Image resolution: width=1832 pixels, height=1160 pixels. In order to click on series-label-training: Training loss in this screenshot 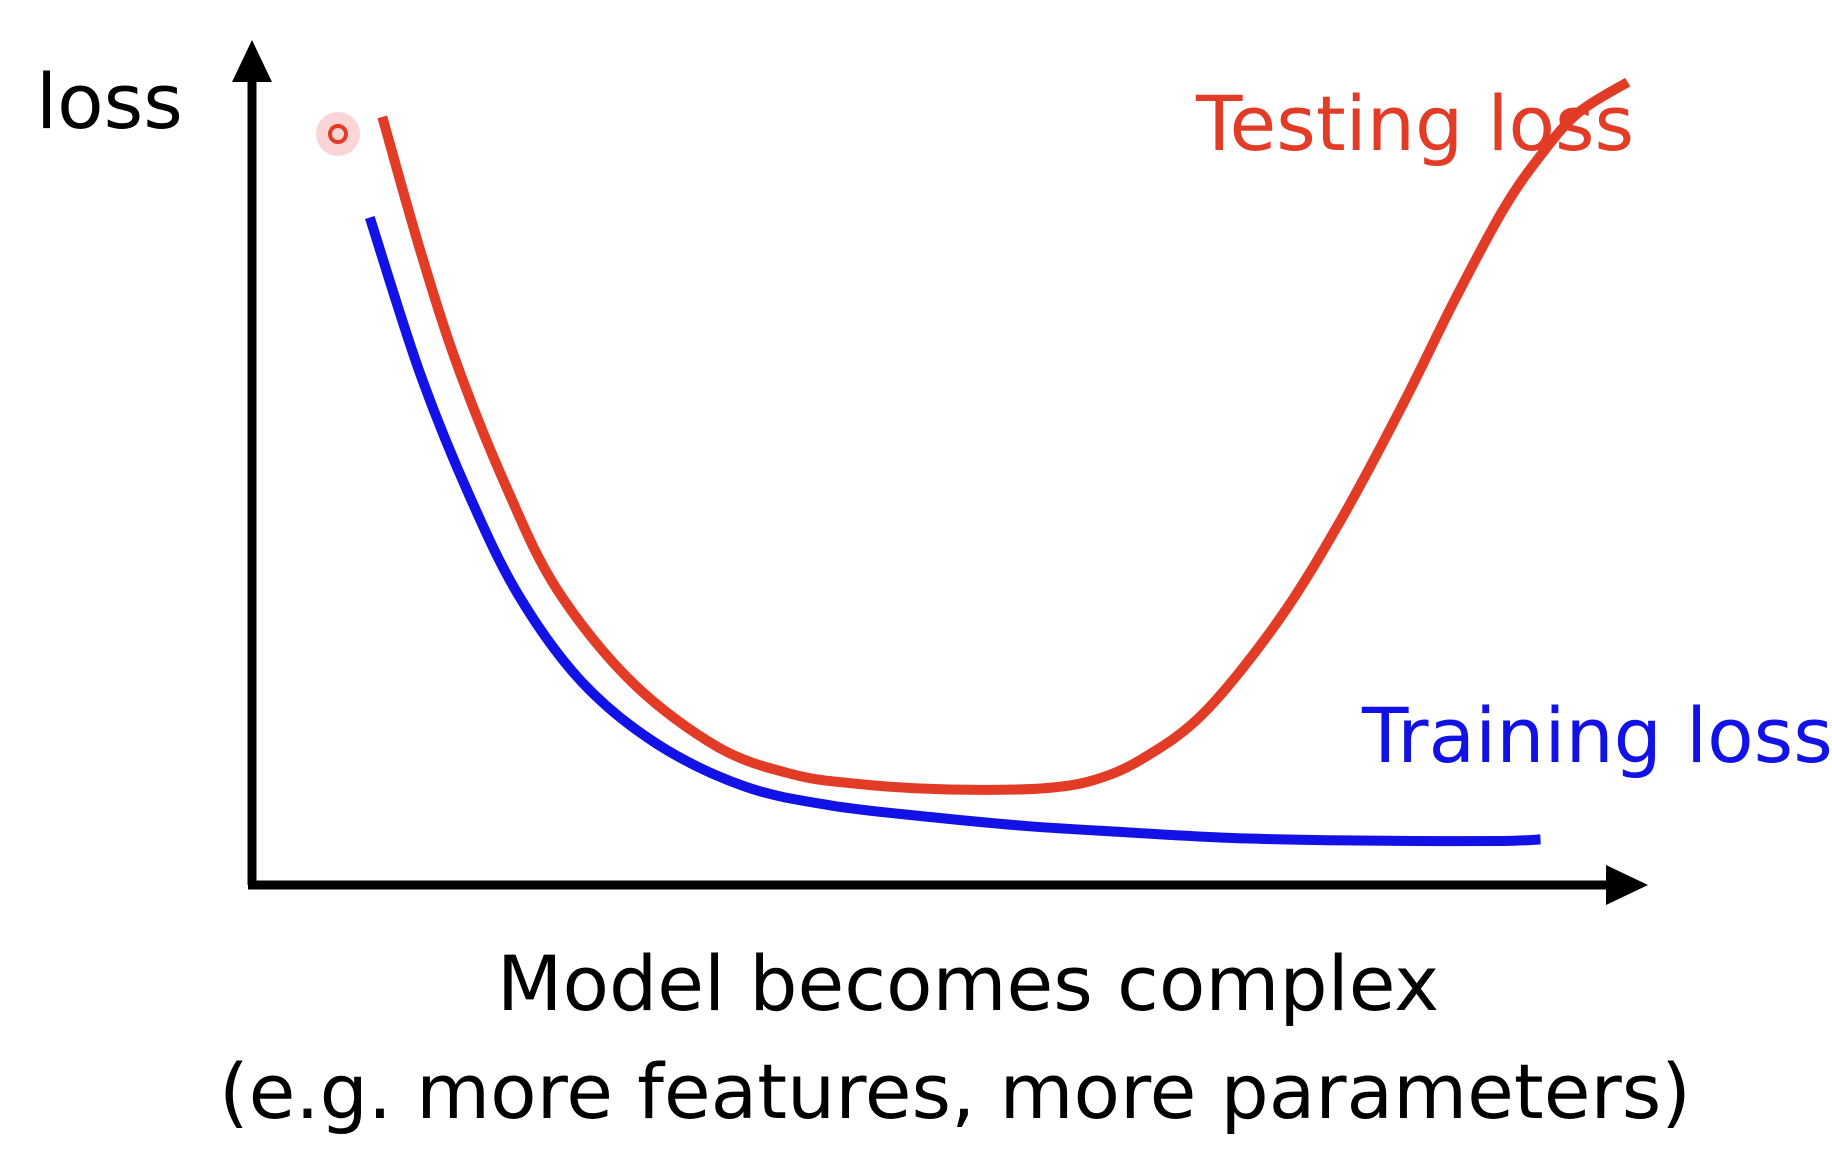, I will do `click(1596, 735)`.